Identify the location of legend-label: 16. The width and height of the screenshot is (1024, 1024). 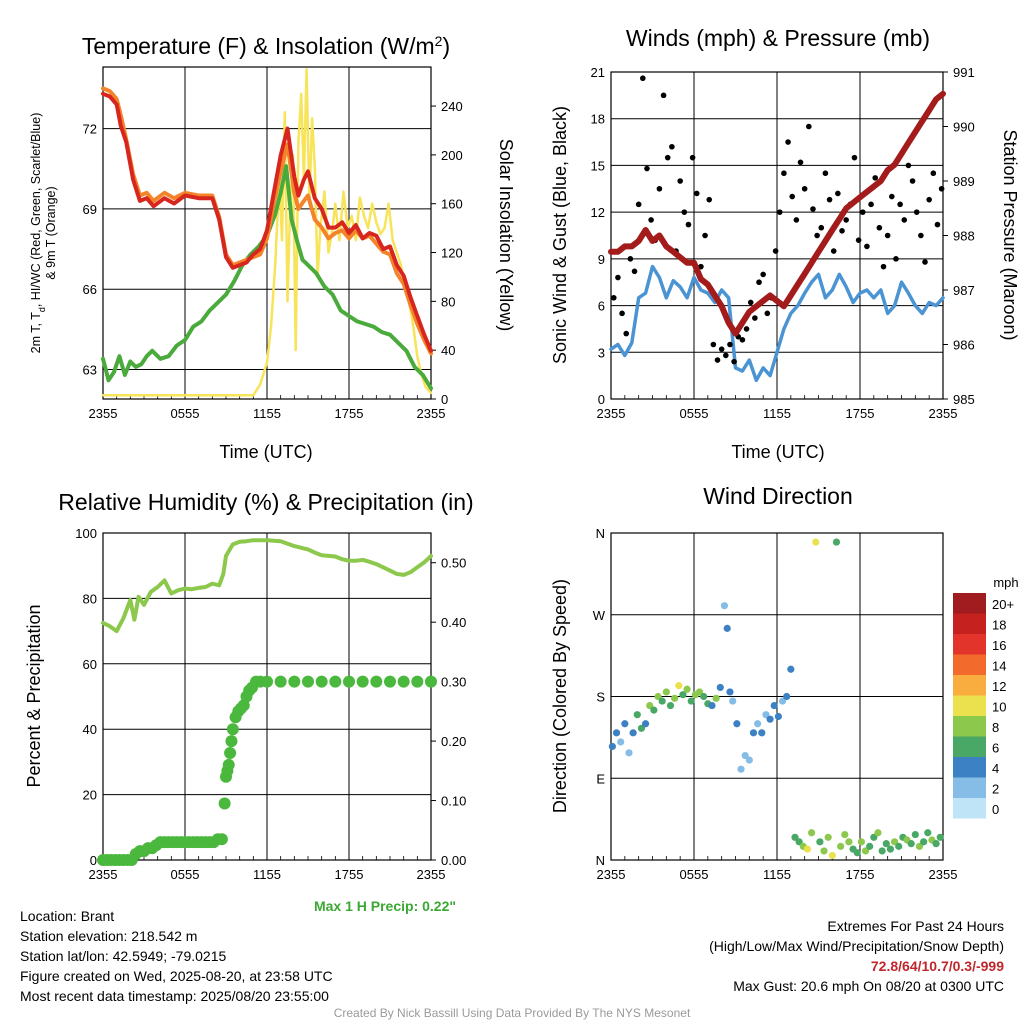
(999, 645).